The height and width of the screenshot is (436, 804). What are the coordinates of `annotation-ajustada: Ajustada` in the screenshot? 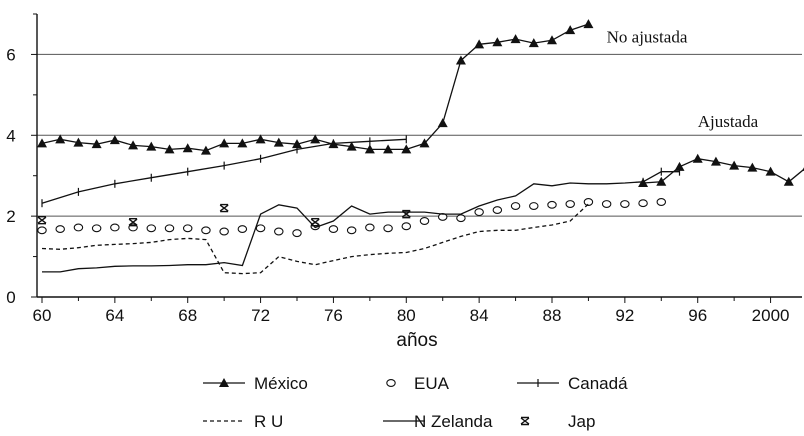 It's located at (728, 121).